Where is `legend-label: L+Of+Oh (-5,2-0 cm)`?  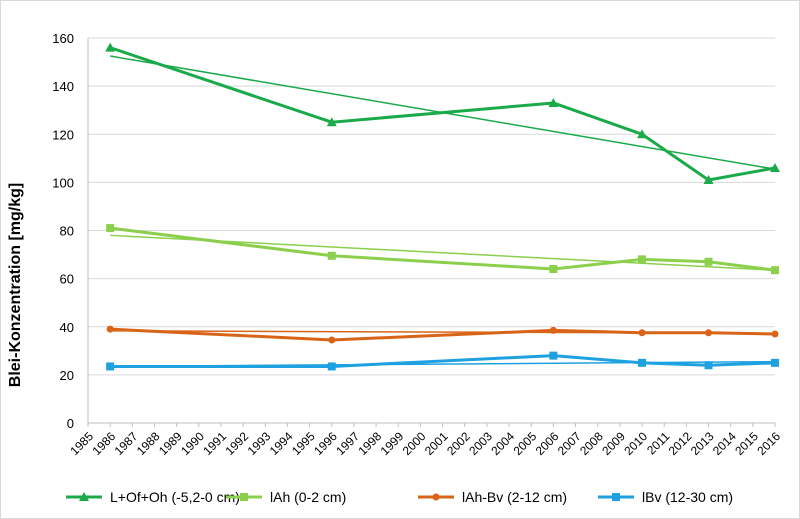 legend-label: L+Of+Oh (-5,2-0 cm) is located at coordinates (175, 497).